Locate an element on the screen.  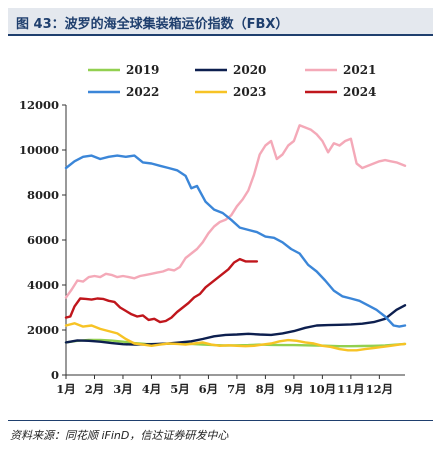
y-tick-label: 12000 is located at coordinates (39, 105).